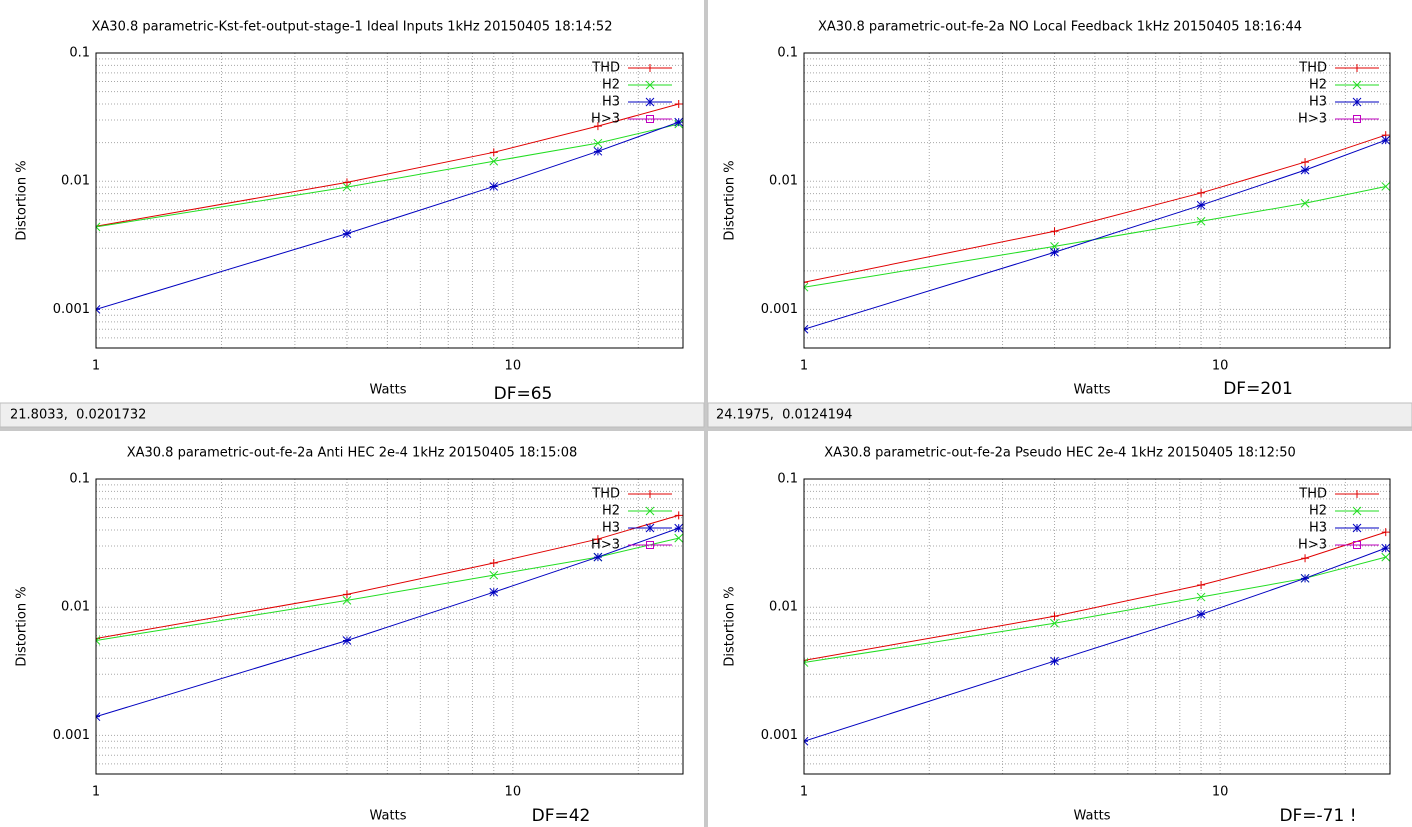 The image size is (1412, 827). I want to click on df-annotation: DF=42, so click(561, 816).